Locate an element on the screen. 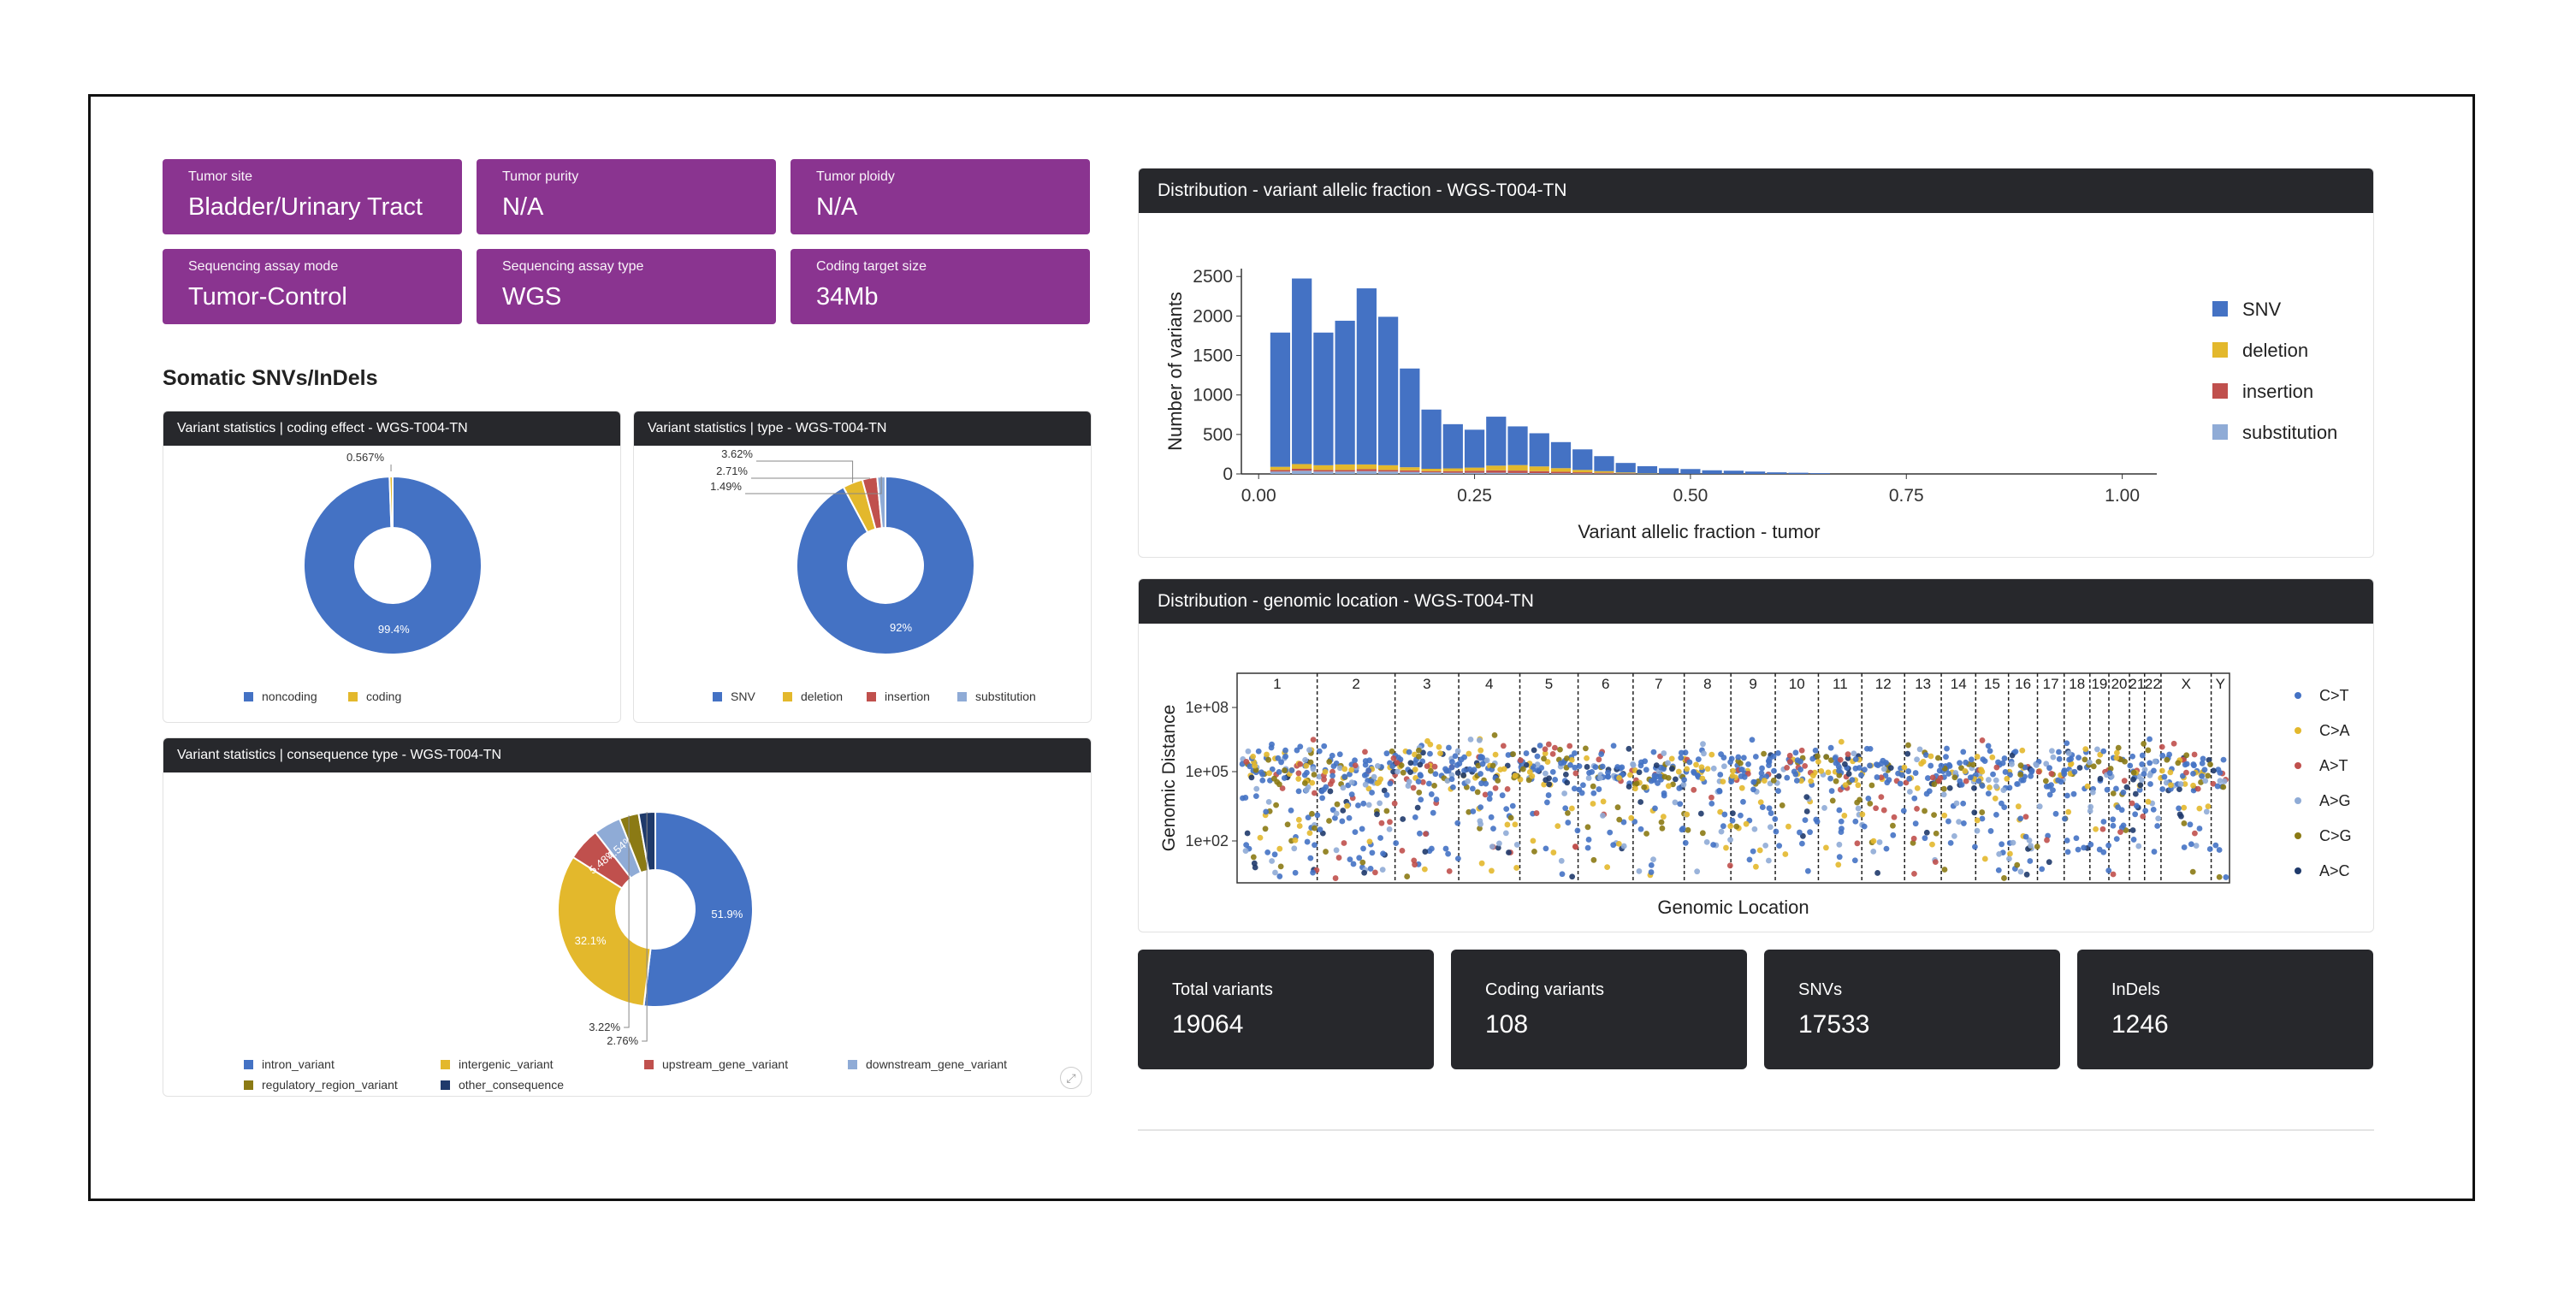 This screenshot has height=1314, width=2576. info-card-label: Tumor ploidy is located at coordinates (855, 176).